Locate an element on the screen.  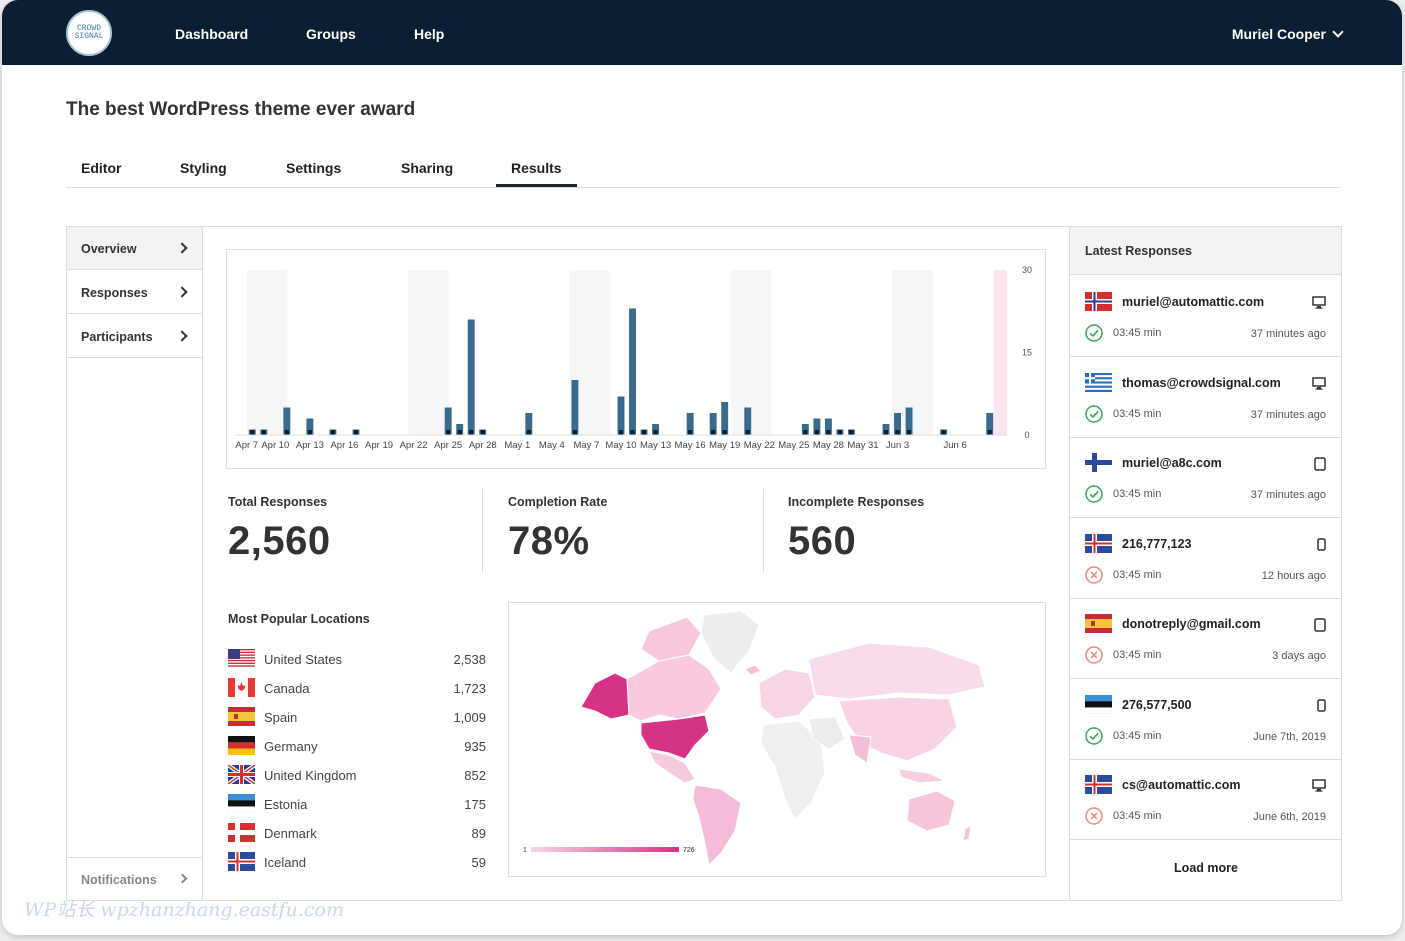
location-count: 1,009 is located at coordinates (469, 717).